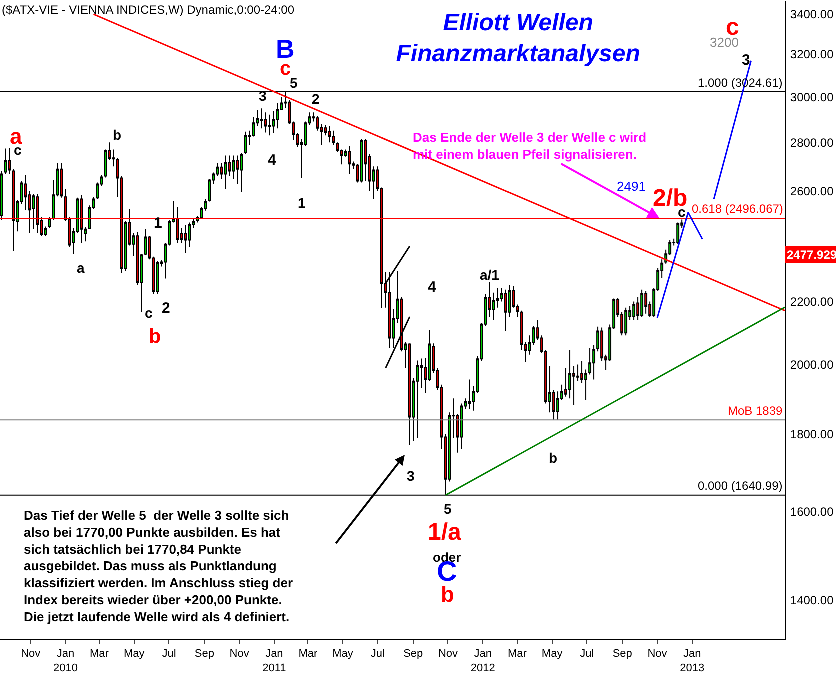  I want to click on y-tick-label: 2200.00, so click(812, 302).